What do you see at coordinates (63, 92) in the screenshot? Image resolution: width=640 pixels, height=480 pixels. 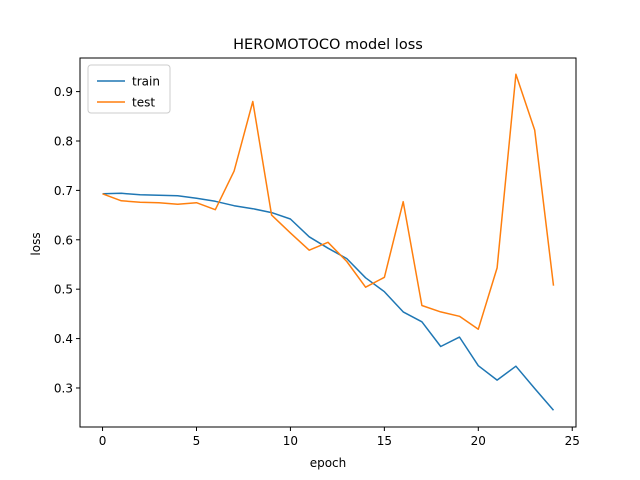 I see `y-tick-label: 0.9` at bounding box center [63, 92].